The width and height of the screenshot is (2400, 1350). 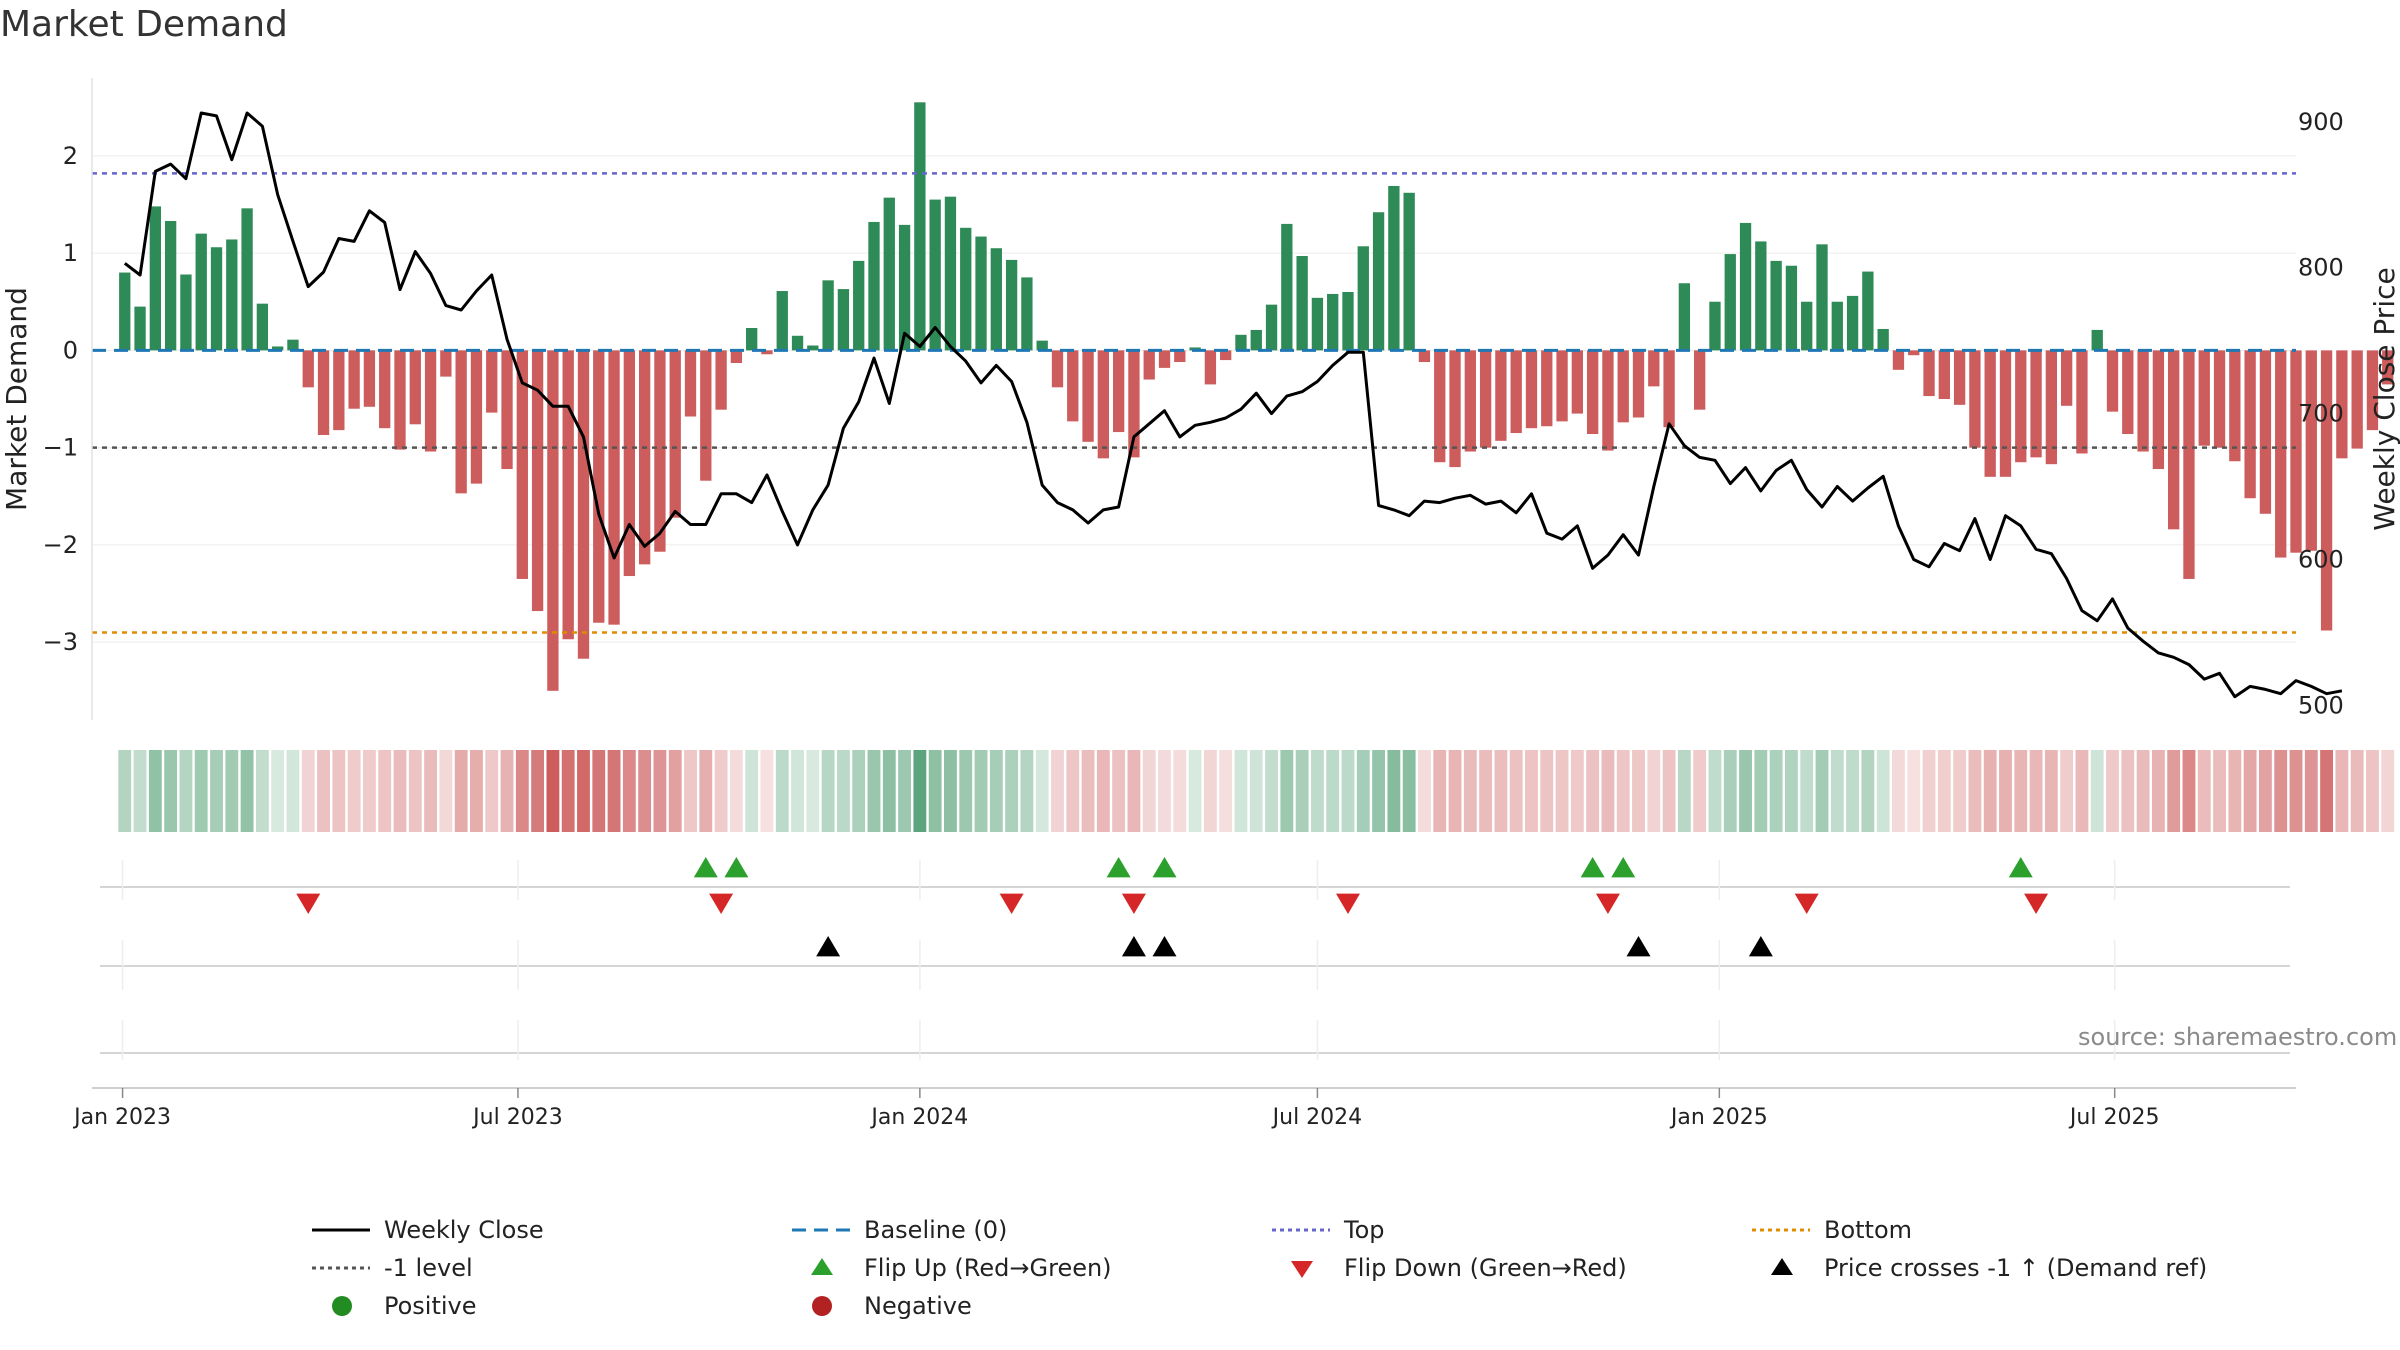 I want to click on x-tick-label: Jan 2023, so click(x=121, y=1117).